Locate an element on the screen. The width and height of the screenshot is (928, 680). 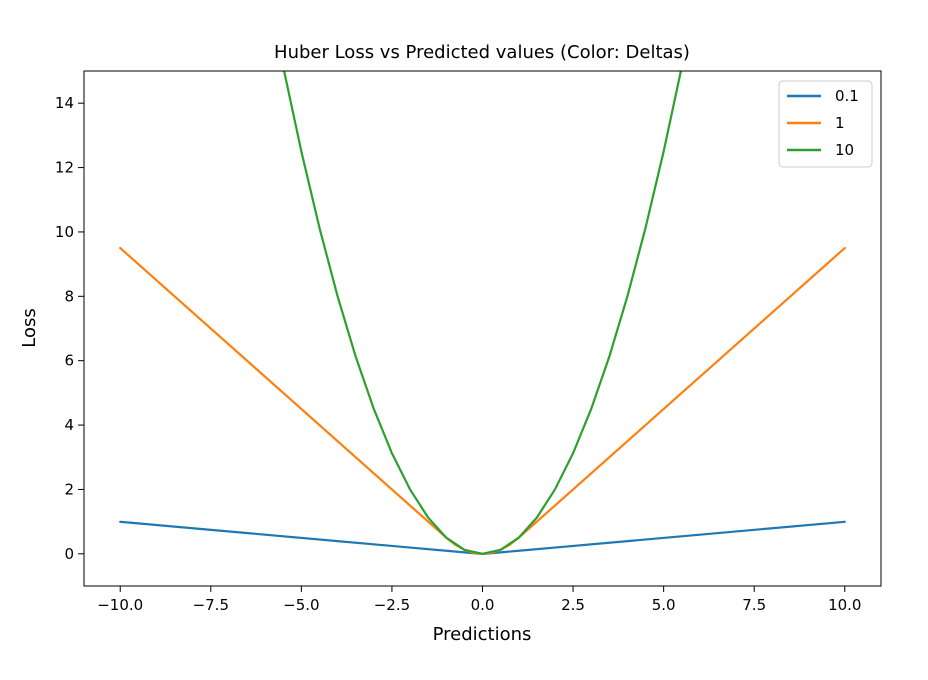
y-tick-label: 6 is located at coordinates (69, 361).